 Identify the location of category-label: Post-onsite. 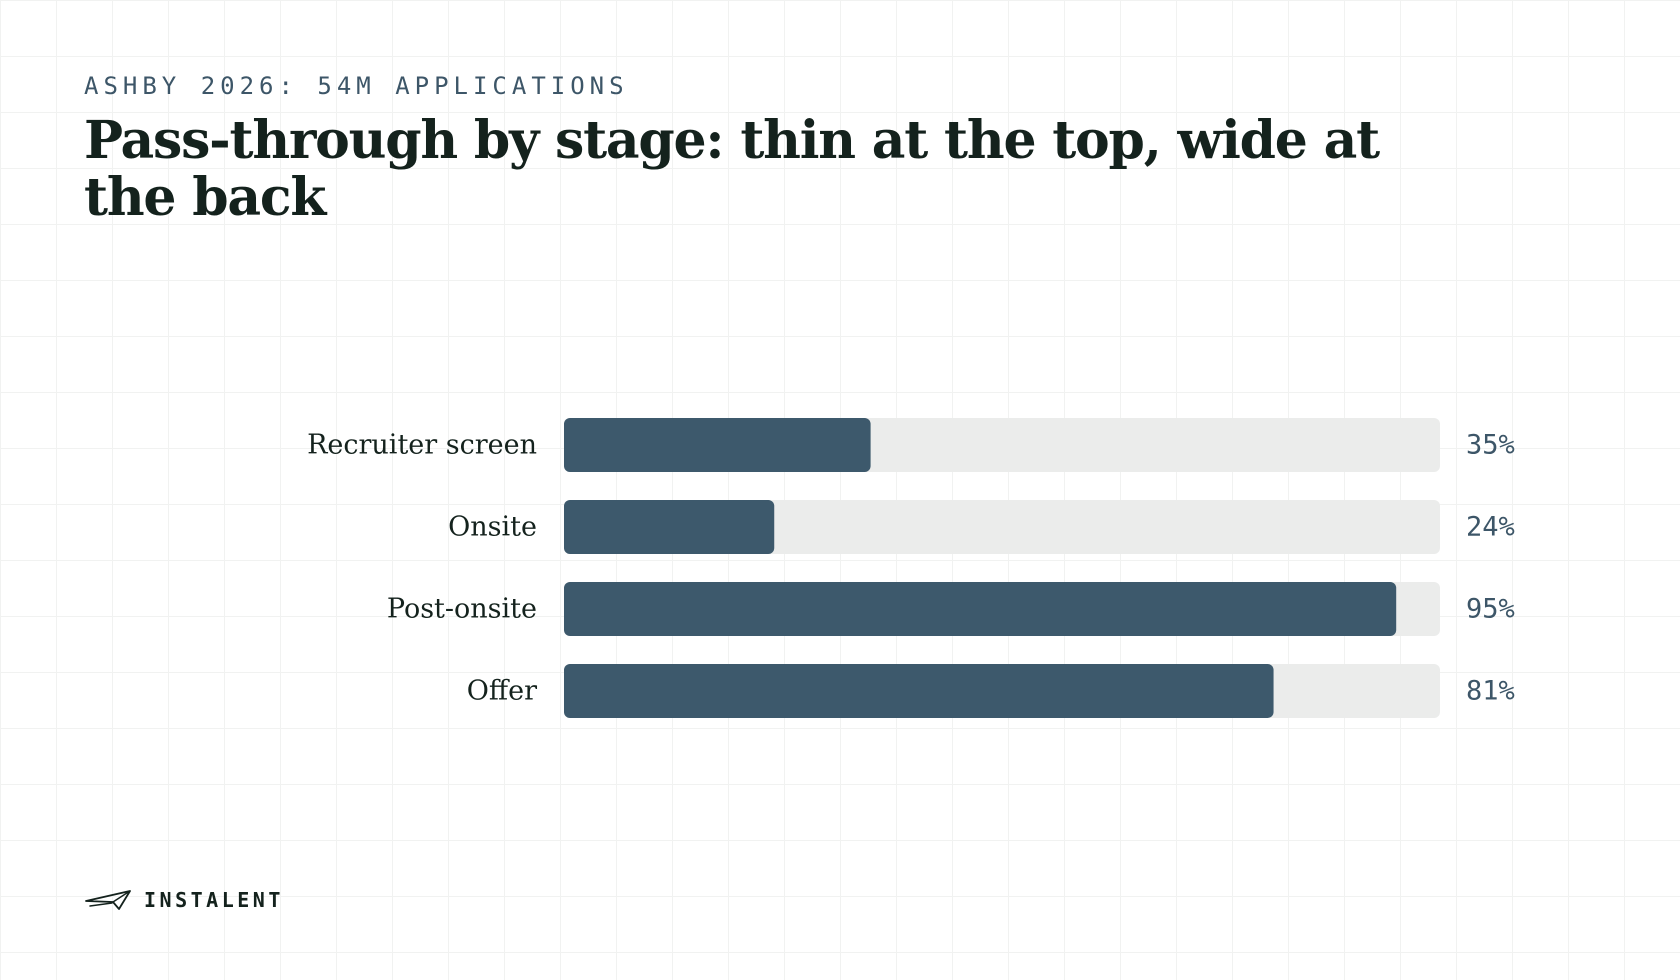
(462, 609).